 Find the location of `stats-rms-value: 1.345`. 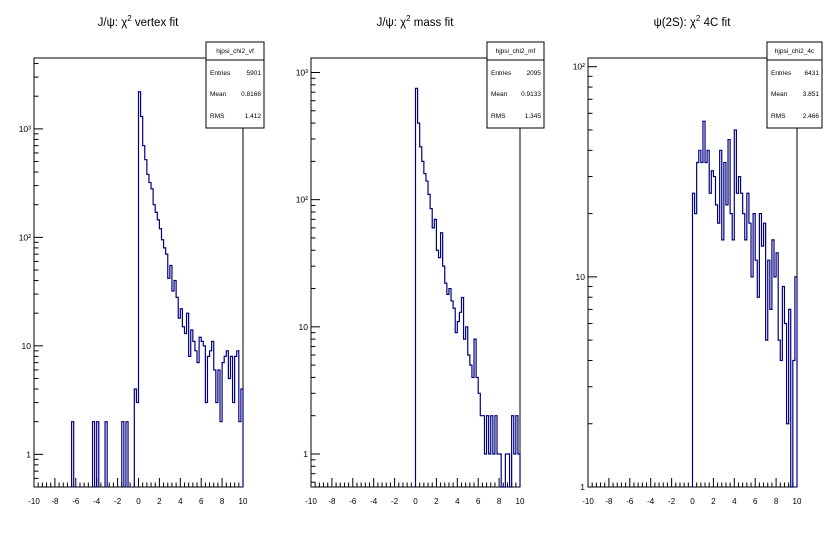

stats-rms-value: 1.345 is located at coordinates (533, 116).